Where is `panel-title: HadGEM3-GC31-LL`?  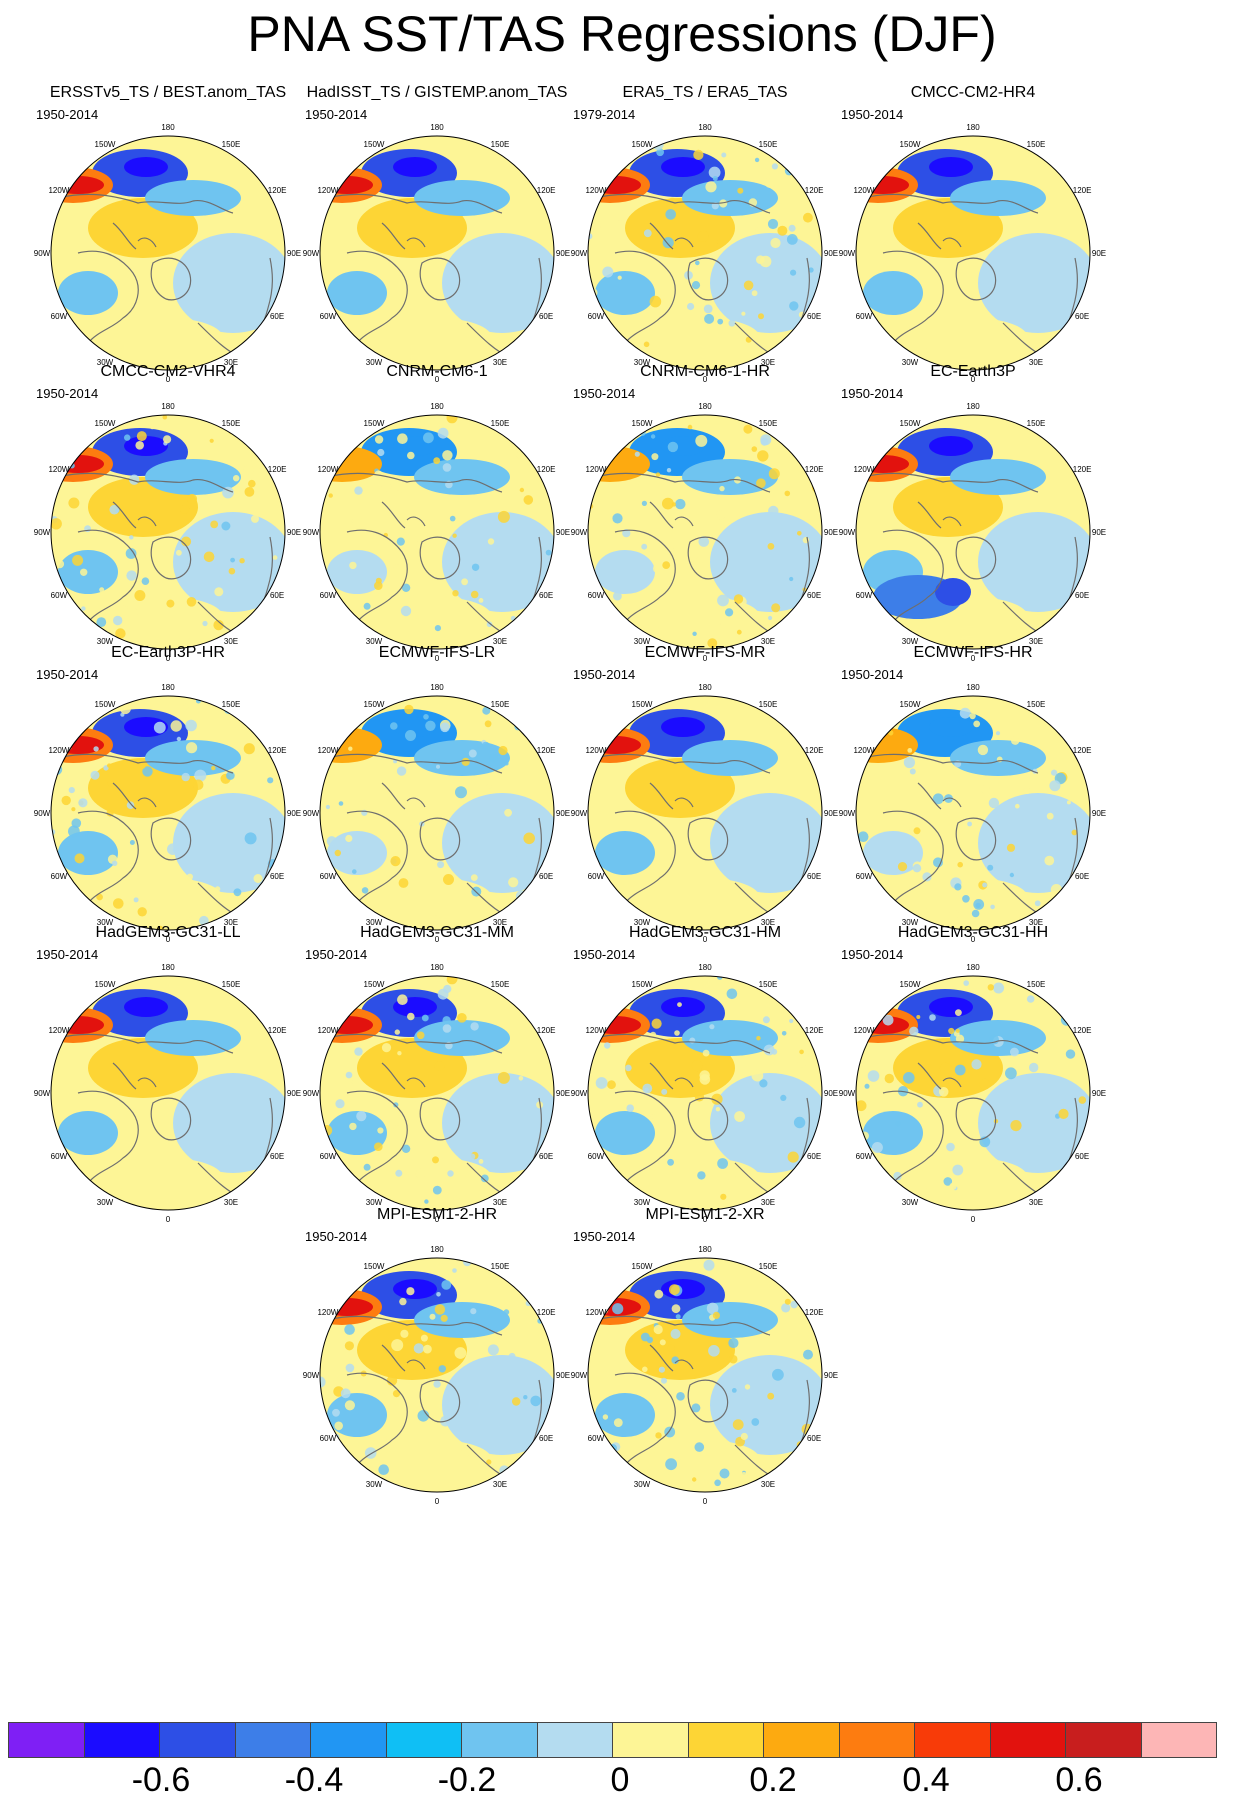
panel-title: HadGEM3-GC31-LL is located at coordinates (168, 932).